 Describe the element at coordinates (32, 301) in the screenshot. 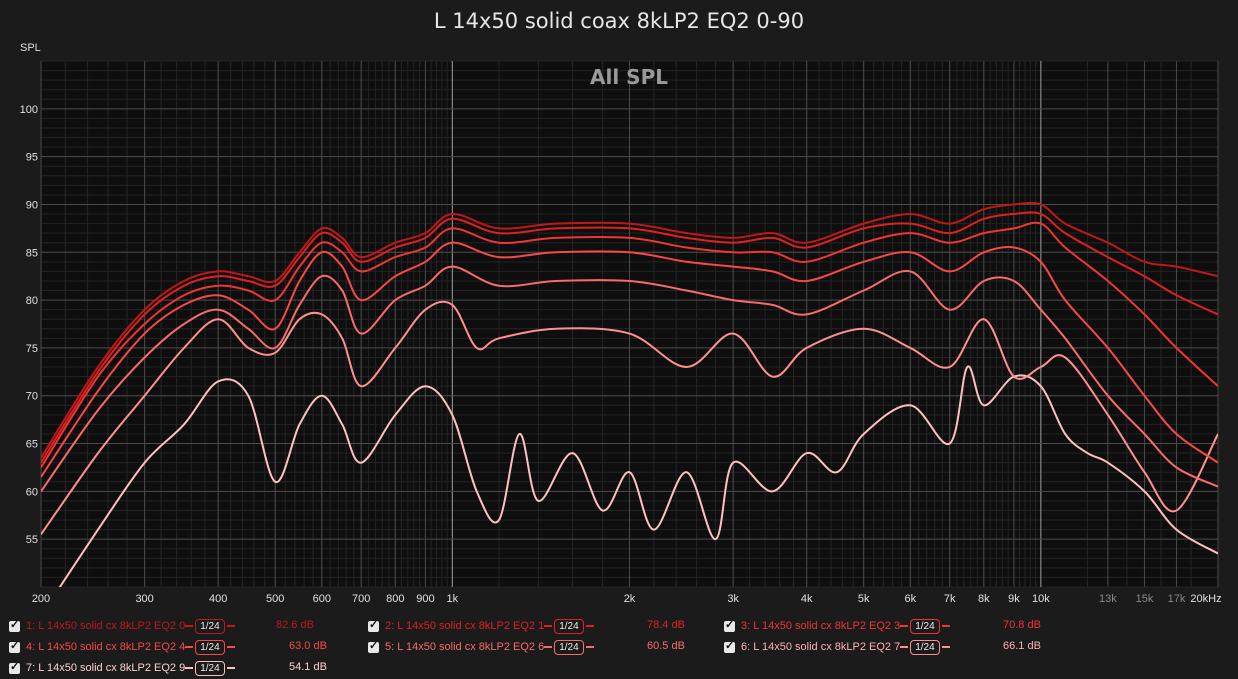

I see `y-tick-label: 80` at that location.